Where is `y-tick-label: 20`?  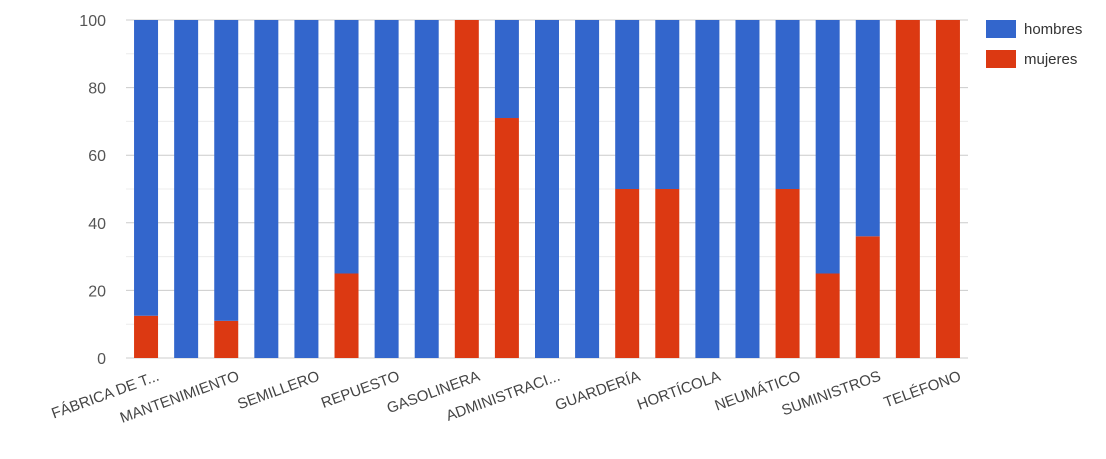 y-tick-label: 20 is located at coordinates (97, 291).